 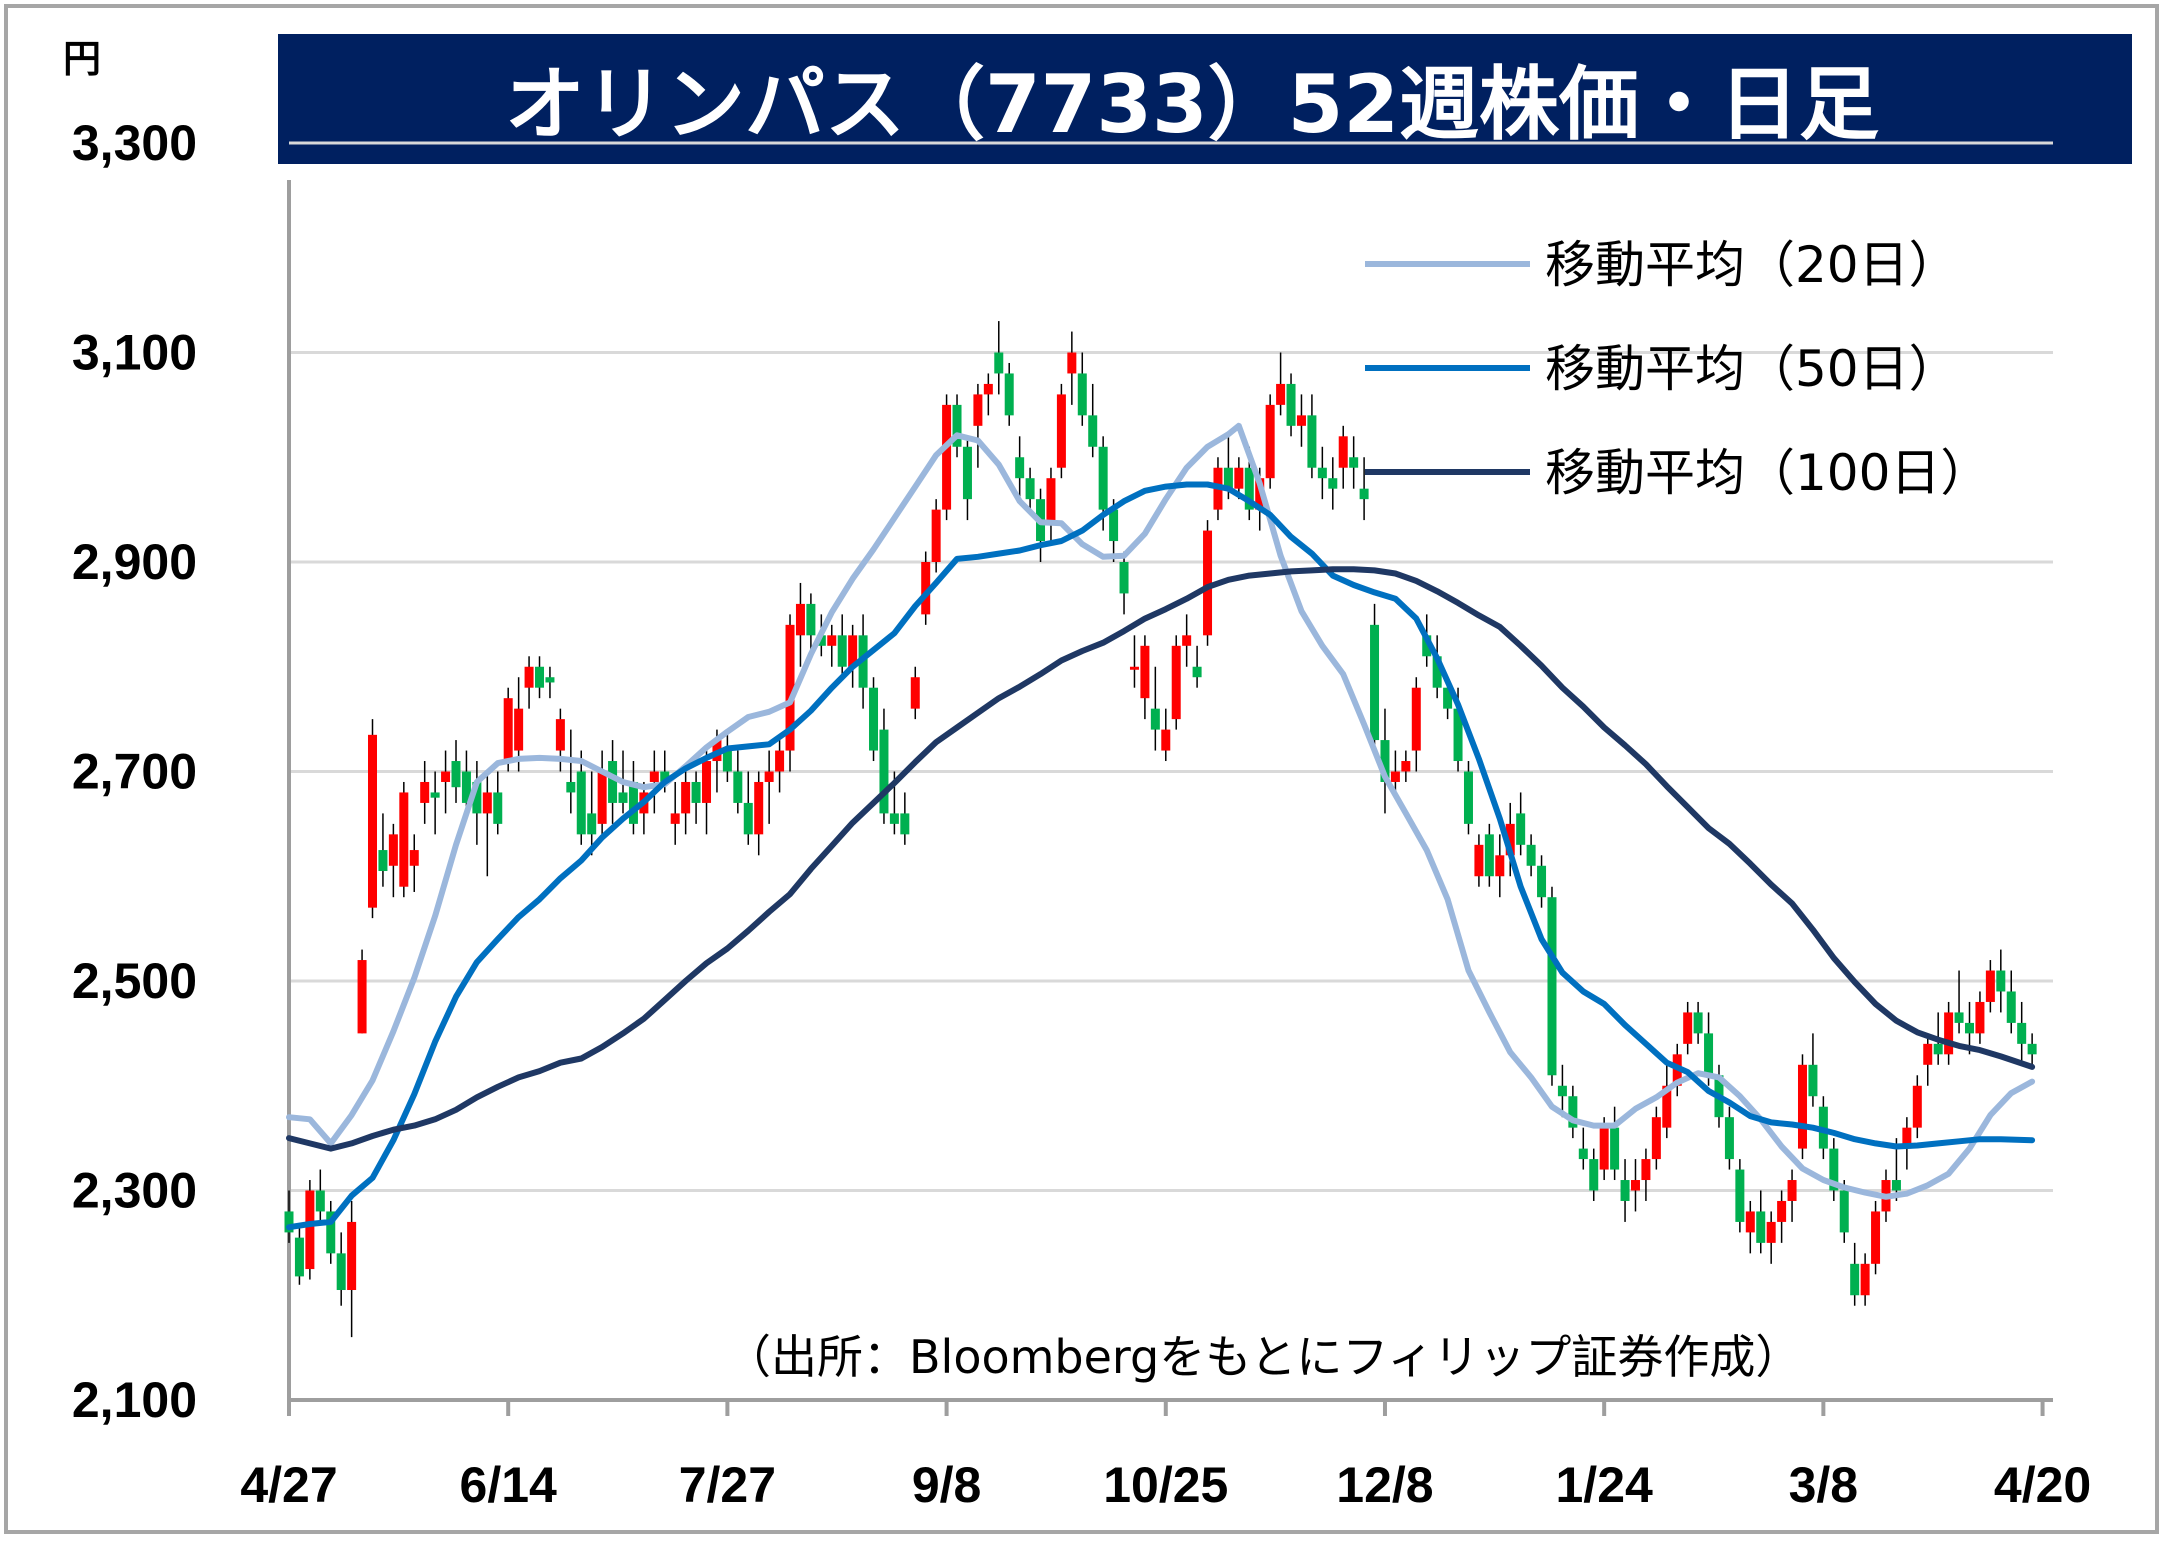 What do you see at coordinates (1165, 1485) in the screenshot?
I see `x-tick-labels: 4/27 6/14 7/27 9/8 10/25 12/8 1/24 3/8 4/20` at bounding box center [1165, 1485].